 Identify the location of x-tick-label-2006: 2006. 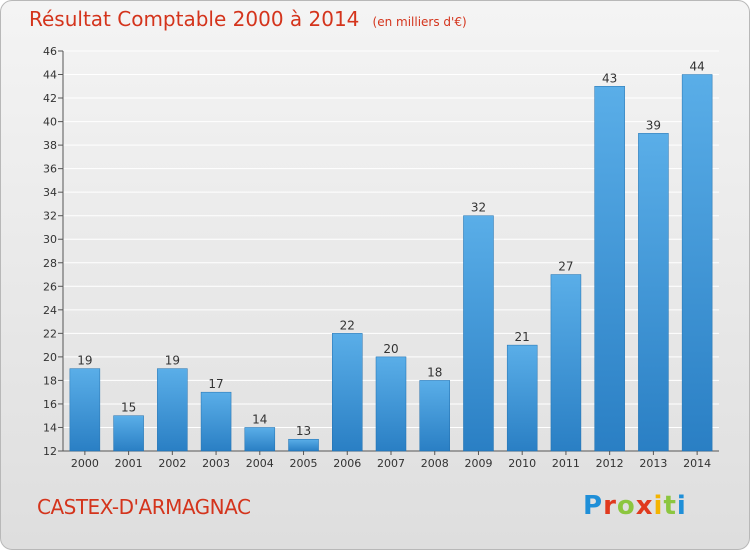
(347, 463).